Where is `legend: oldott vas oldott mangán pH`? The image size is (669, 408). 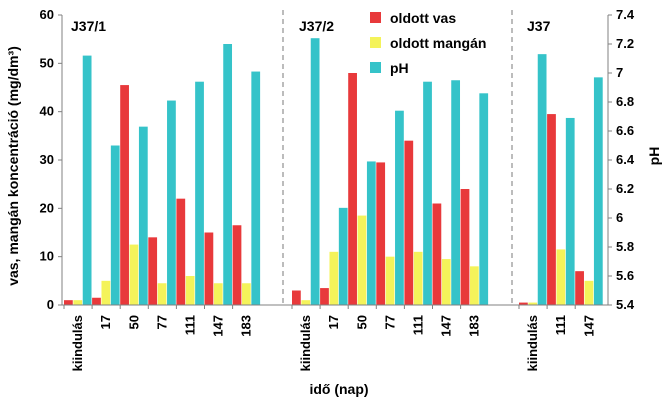 legend: oldott vas oldott mangán pH is located at coordinates (428, 43).